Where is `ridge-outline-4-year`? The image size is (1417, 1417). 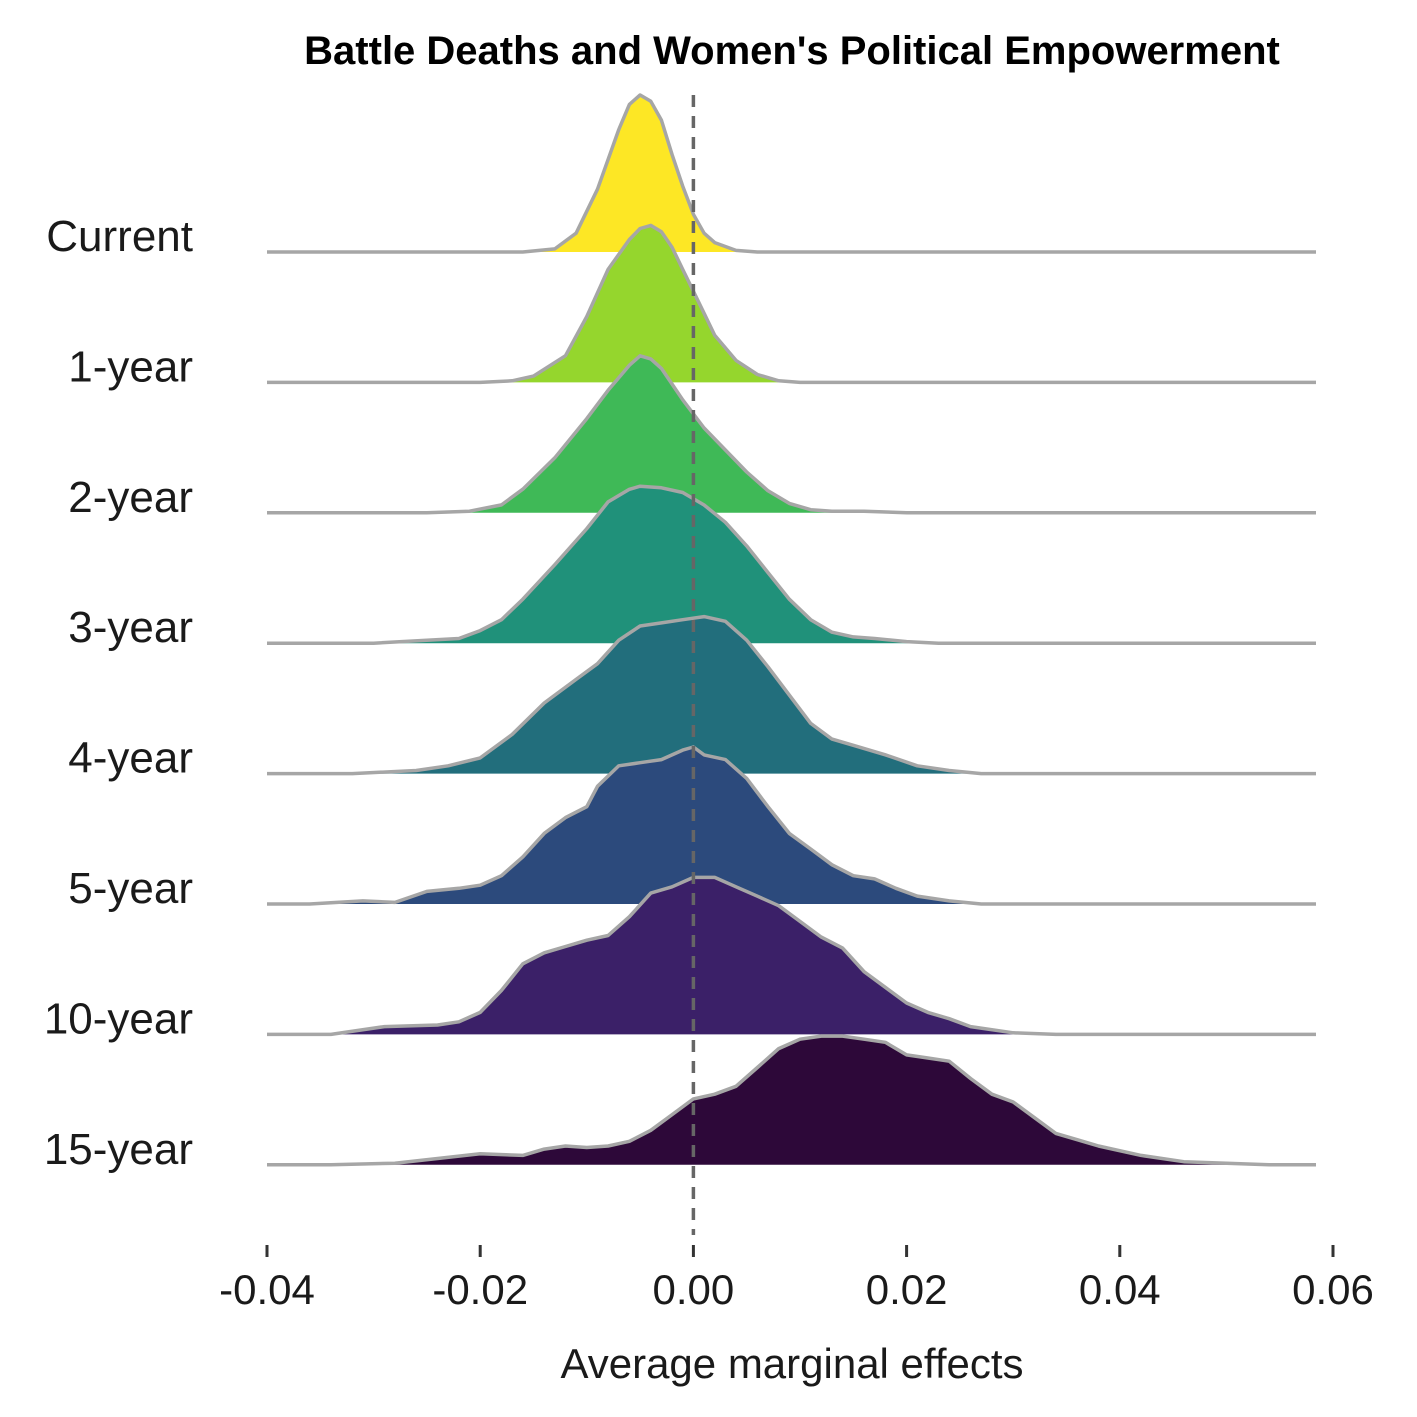 ridge-outline-4-year is located at coordinates (791, 695).